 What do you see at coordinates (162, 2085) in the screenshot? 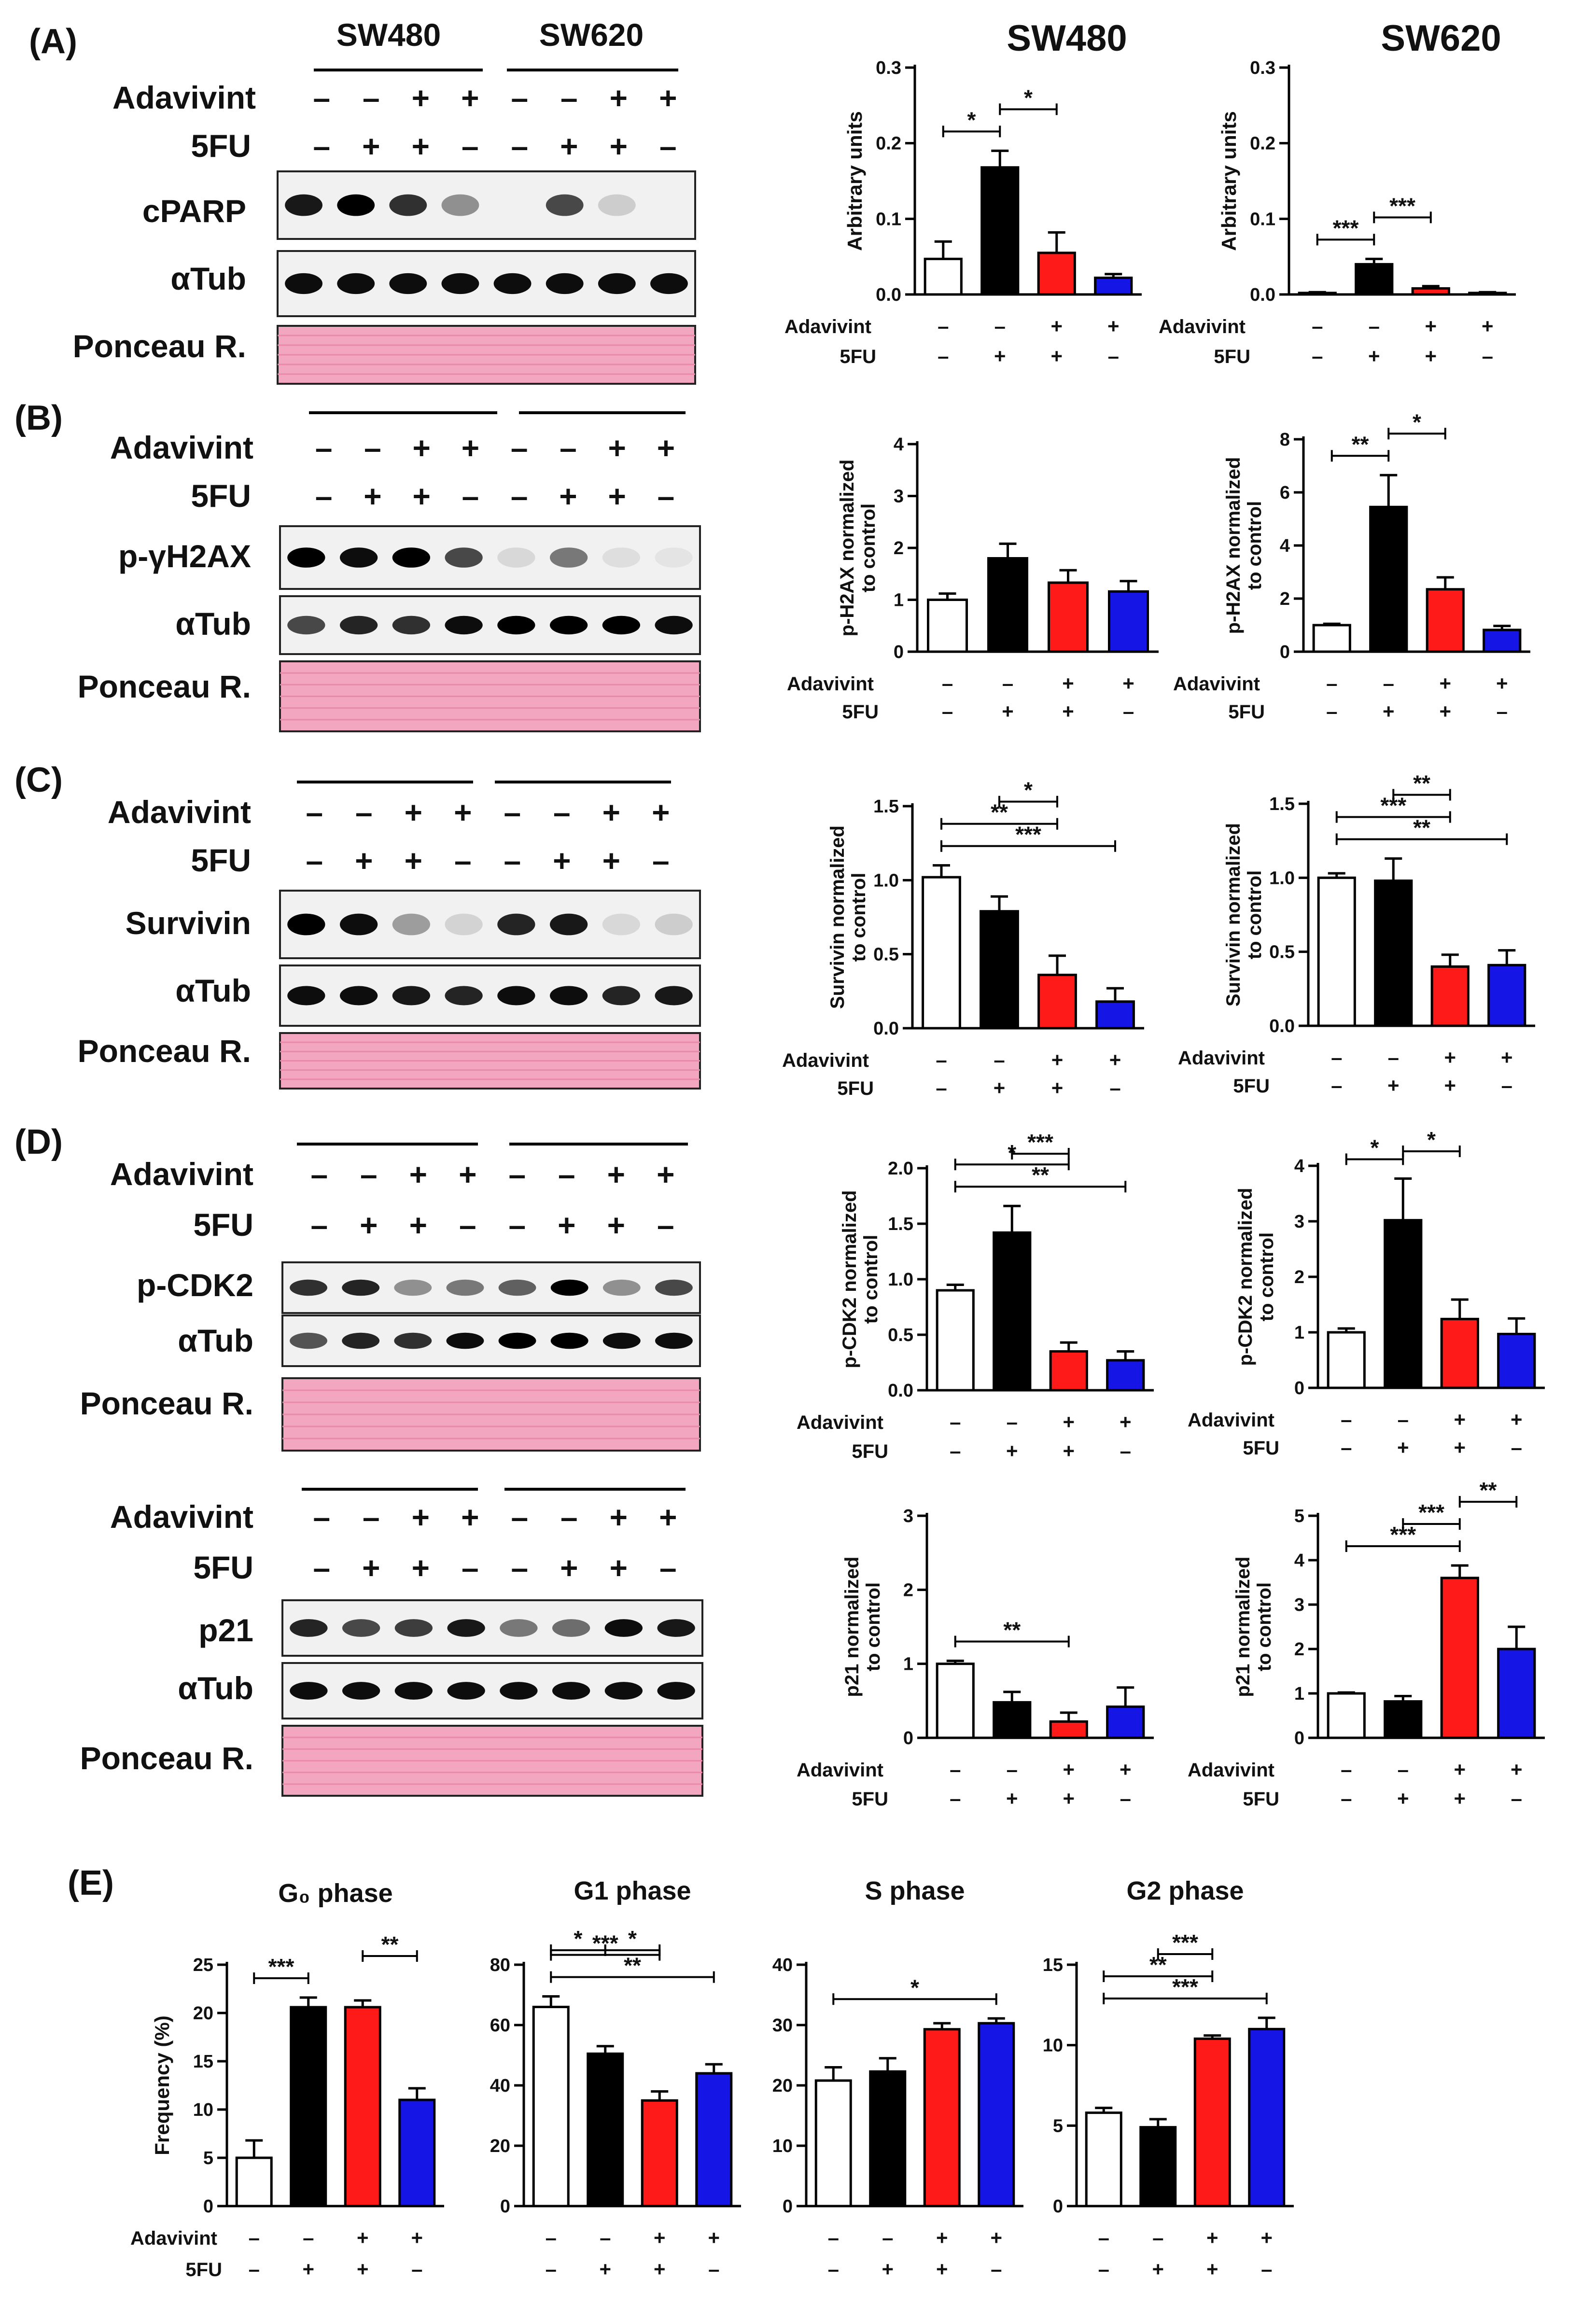
I see `y-axis-label: Frequency (%)` at bounding box center [162, 2085].